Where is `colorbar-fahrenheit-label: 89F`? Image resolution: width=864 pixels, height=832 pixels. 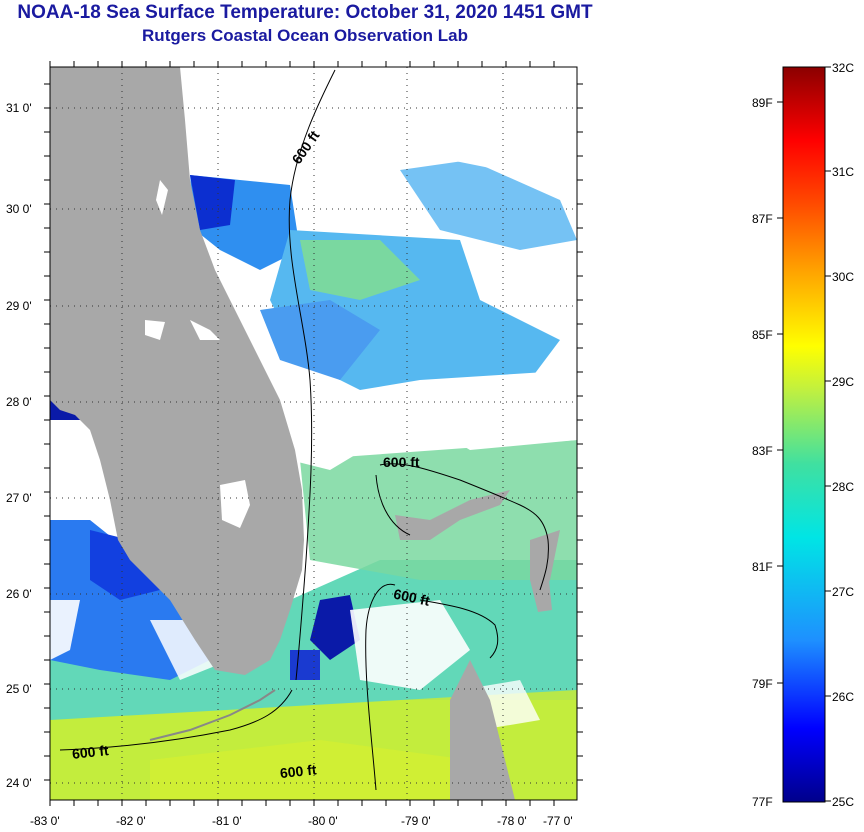
colorbar-fahrenheit-label: 89F is located at coordinates (762, 103).